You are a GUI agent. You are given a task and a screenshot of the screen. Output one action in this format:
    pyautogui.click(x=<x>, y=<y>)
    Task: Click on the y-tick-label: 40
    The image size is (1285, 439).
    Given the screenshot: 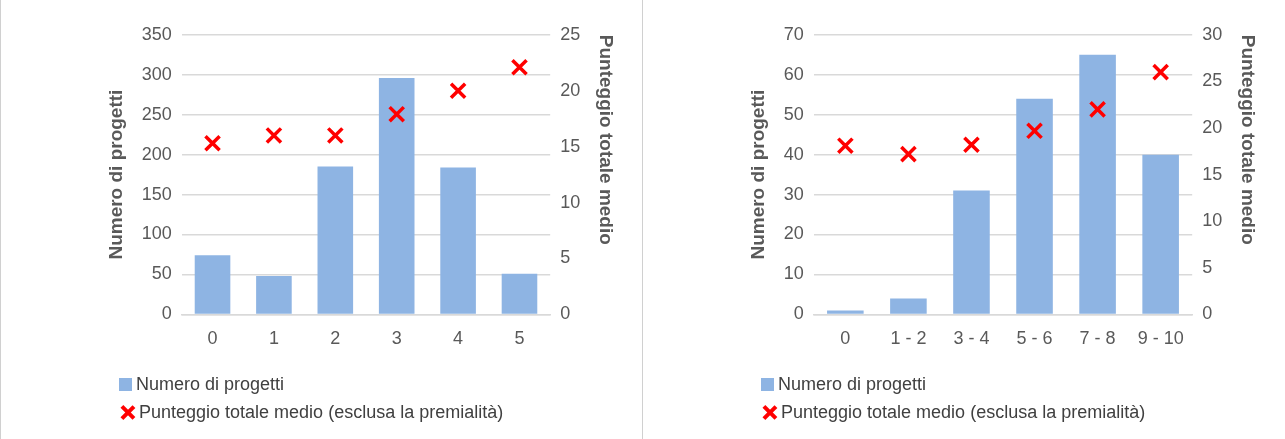 What is the action you would take?
    pyautogui.click(x=793, y=153)
    